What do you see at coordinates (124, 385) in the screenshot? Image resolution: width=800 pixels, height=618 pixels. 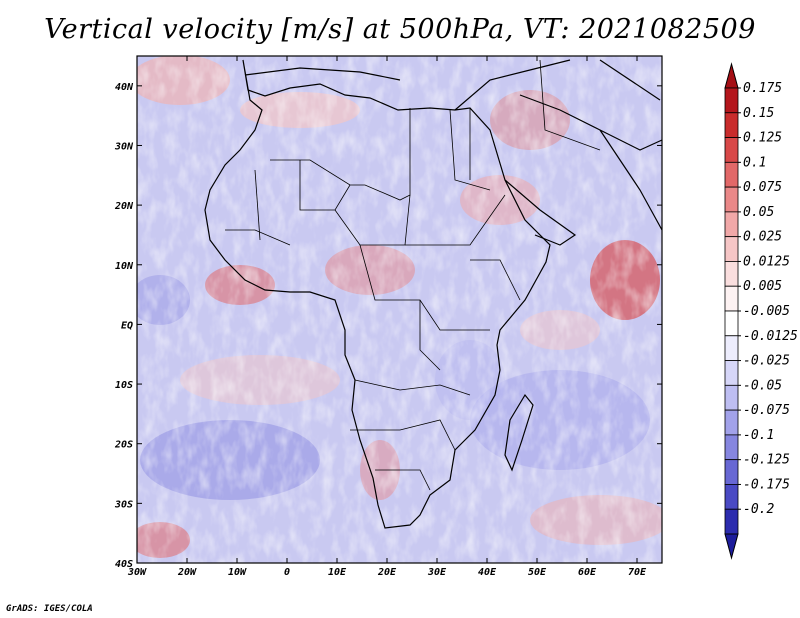 I see `lat-tick-label: 10S` at bounding box center [124, 385].